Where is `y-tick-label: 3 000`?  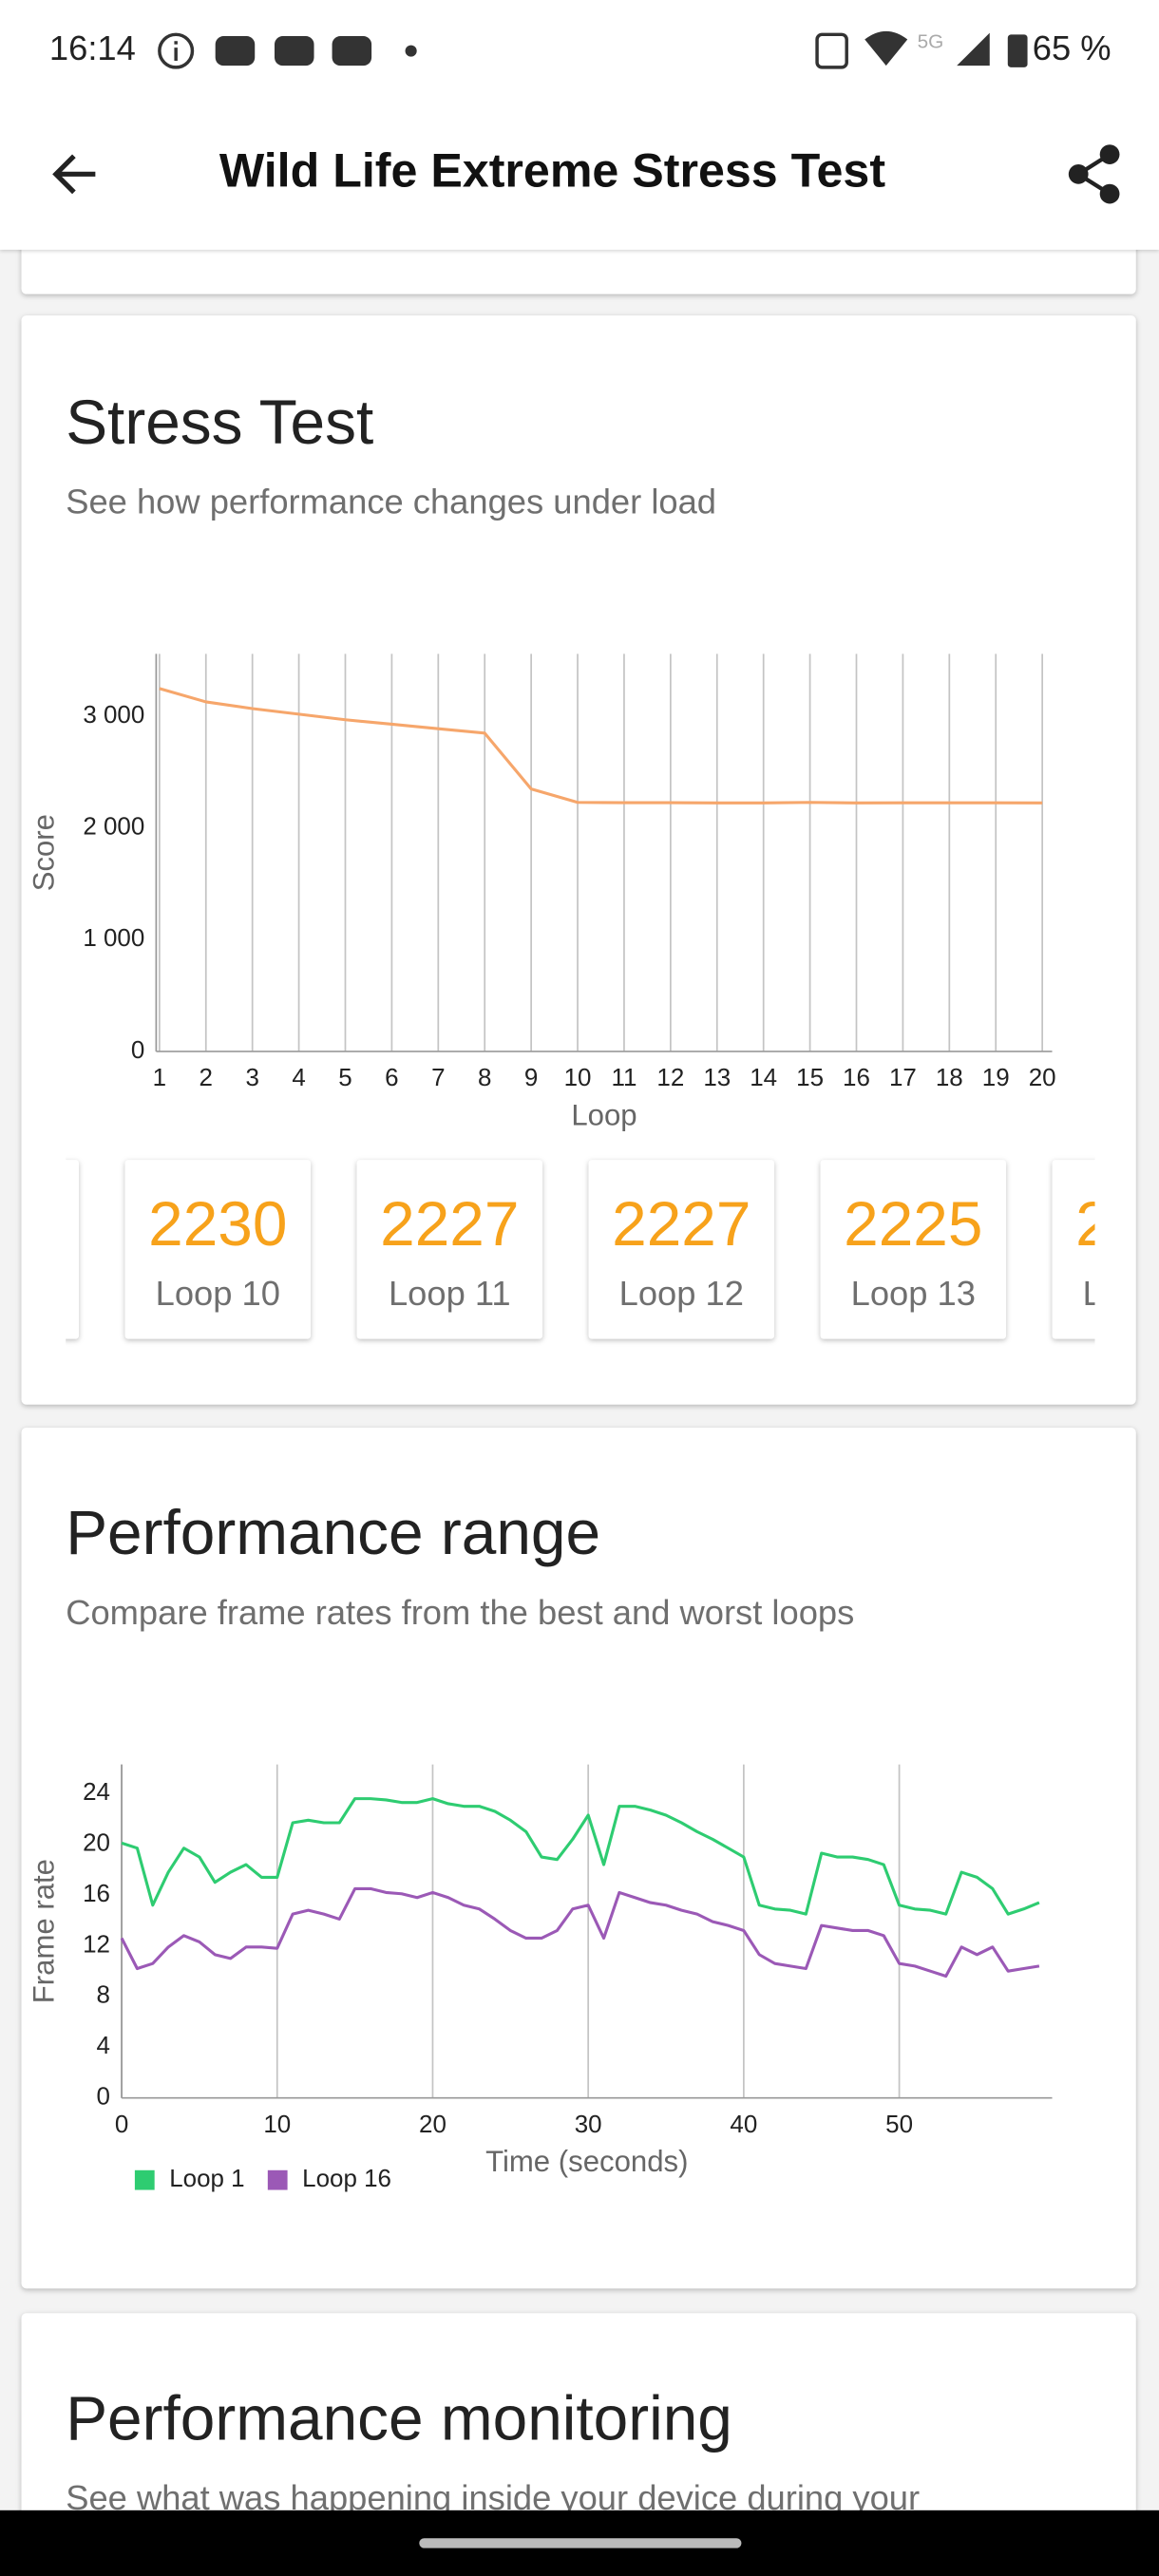
y-tick-label: 3 000 is located at coordinates (113, 715).